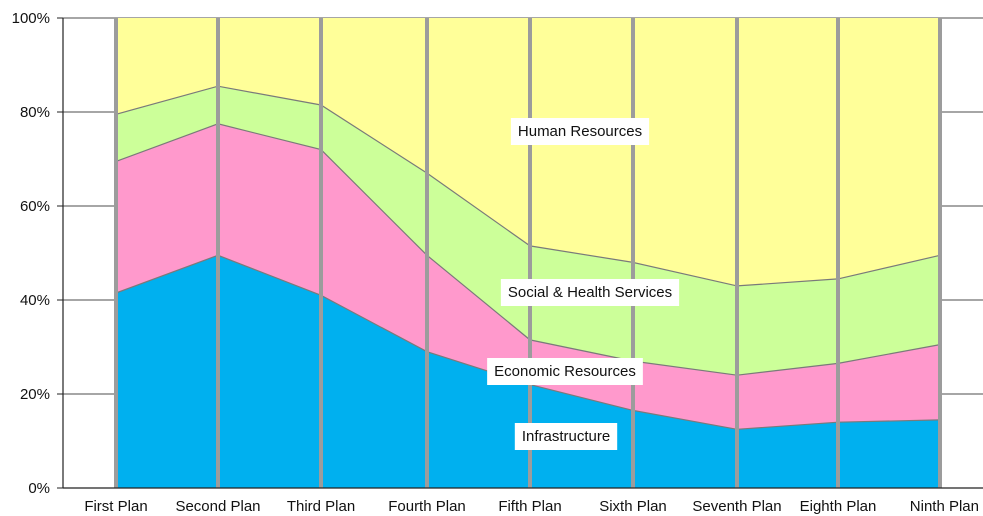 The image size is (983, 516). I want to click on y-tick-labels: 0% 20% 40% 60% 80% 100%, so click(31, 253).